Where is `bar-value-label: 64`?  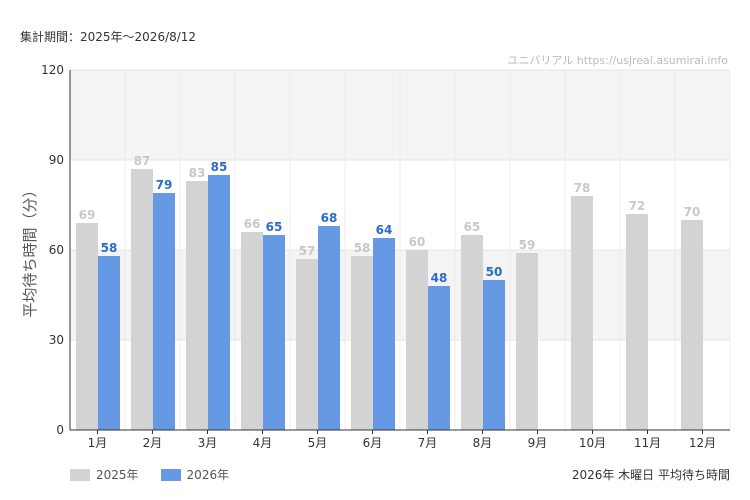 bar-value-label: 64 is located at coordinates (384, 230).